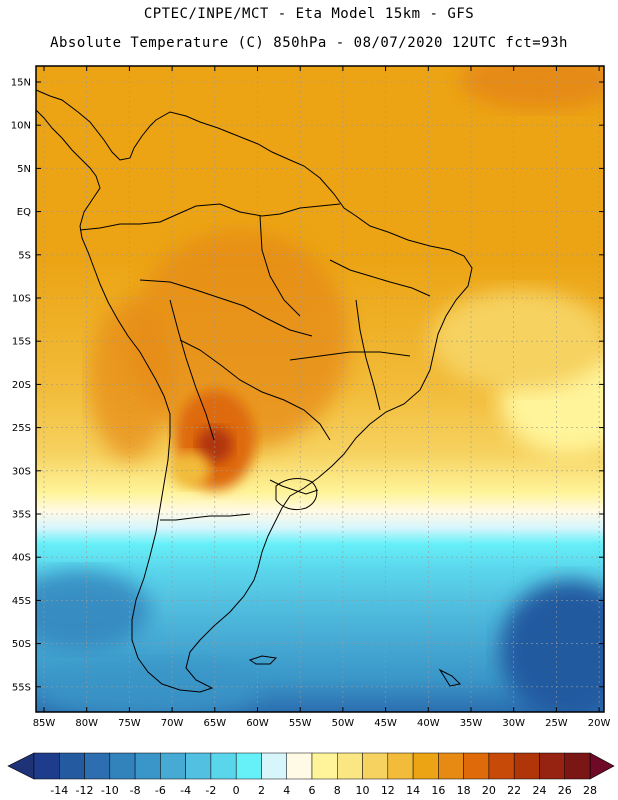 The height and width of the screenshot is (800, 618). Describe the element at coordinates (21, 471) in the screenshot. I see `lat-label: 30S` at that location.